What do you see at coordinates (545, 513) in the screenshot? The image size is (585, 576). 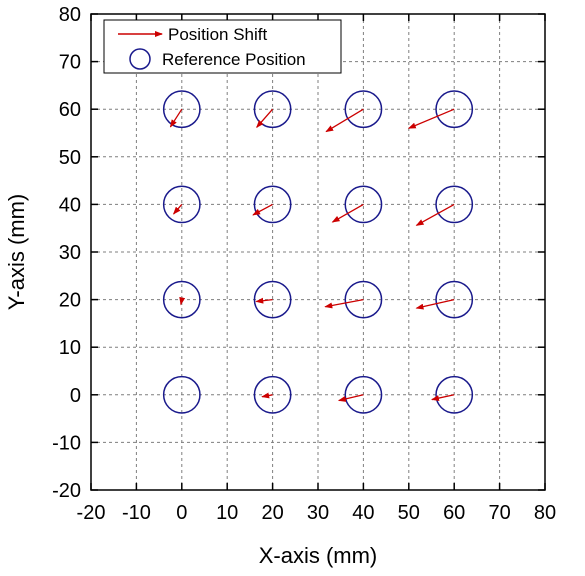 I see `x-tick-label: 80` at bounding box center [545, 513].